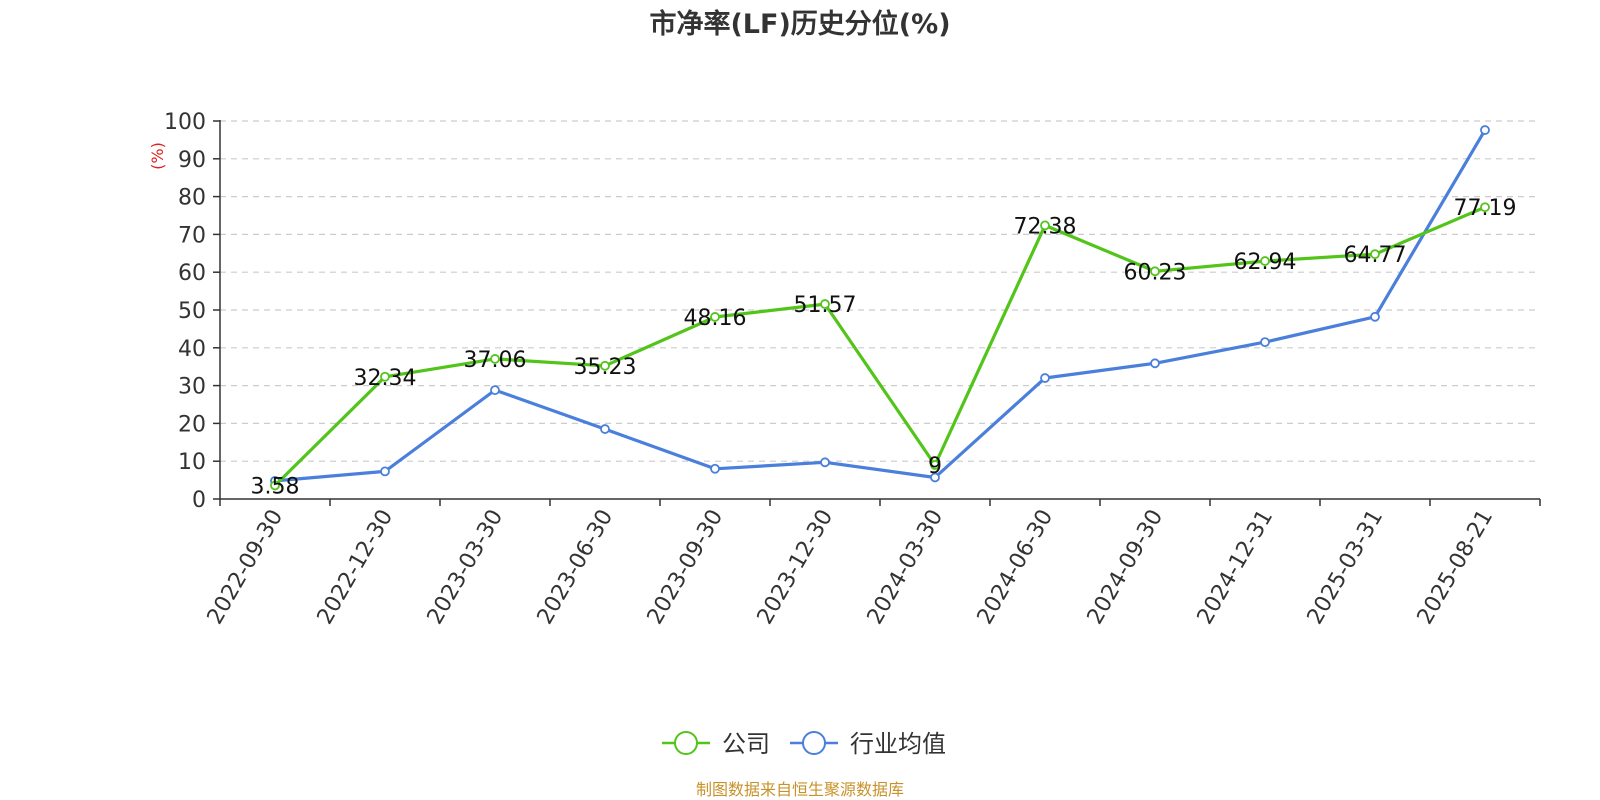 Image resolution: width=1600 pixels, height=800 pixels. I want to click on y-tick-label: 60, so click(192, 273).